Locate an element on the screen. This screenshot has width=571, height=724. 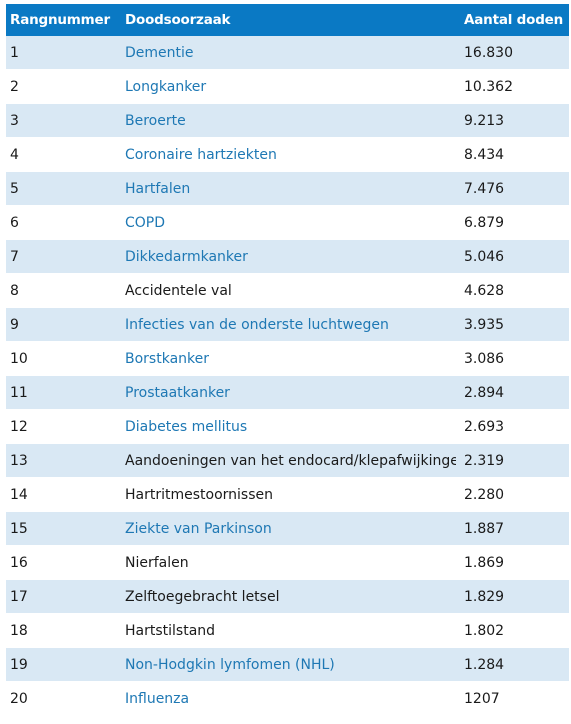
cause-cell: Coronaire hartziekten is located at coordinates (287, 154).